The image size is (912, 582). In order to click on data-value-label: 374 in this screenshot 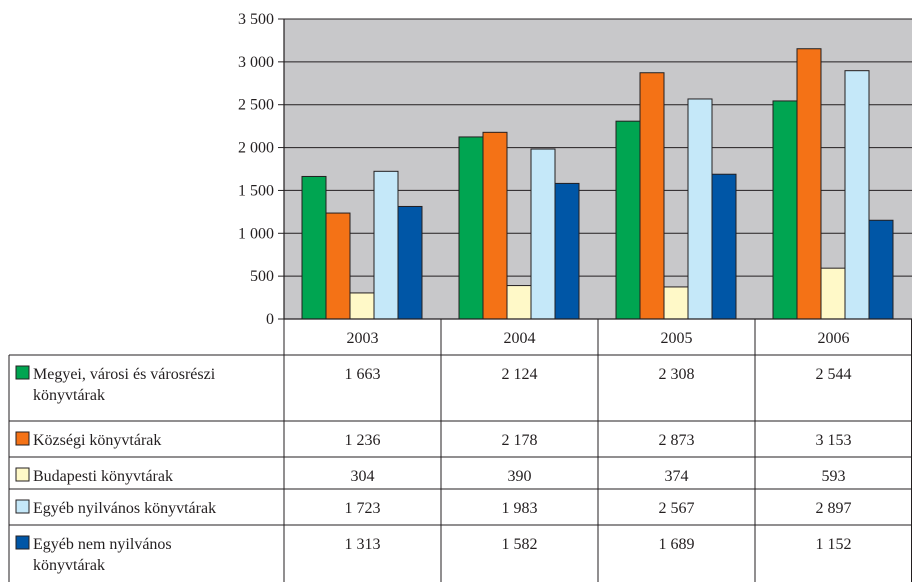, I will do `click(677, 476)`.